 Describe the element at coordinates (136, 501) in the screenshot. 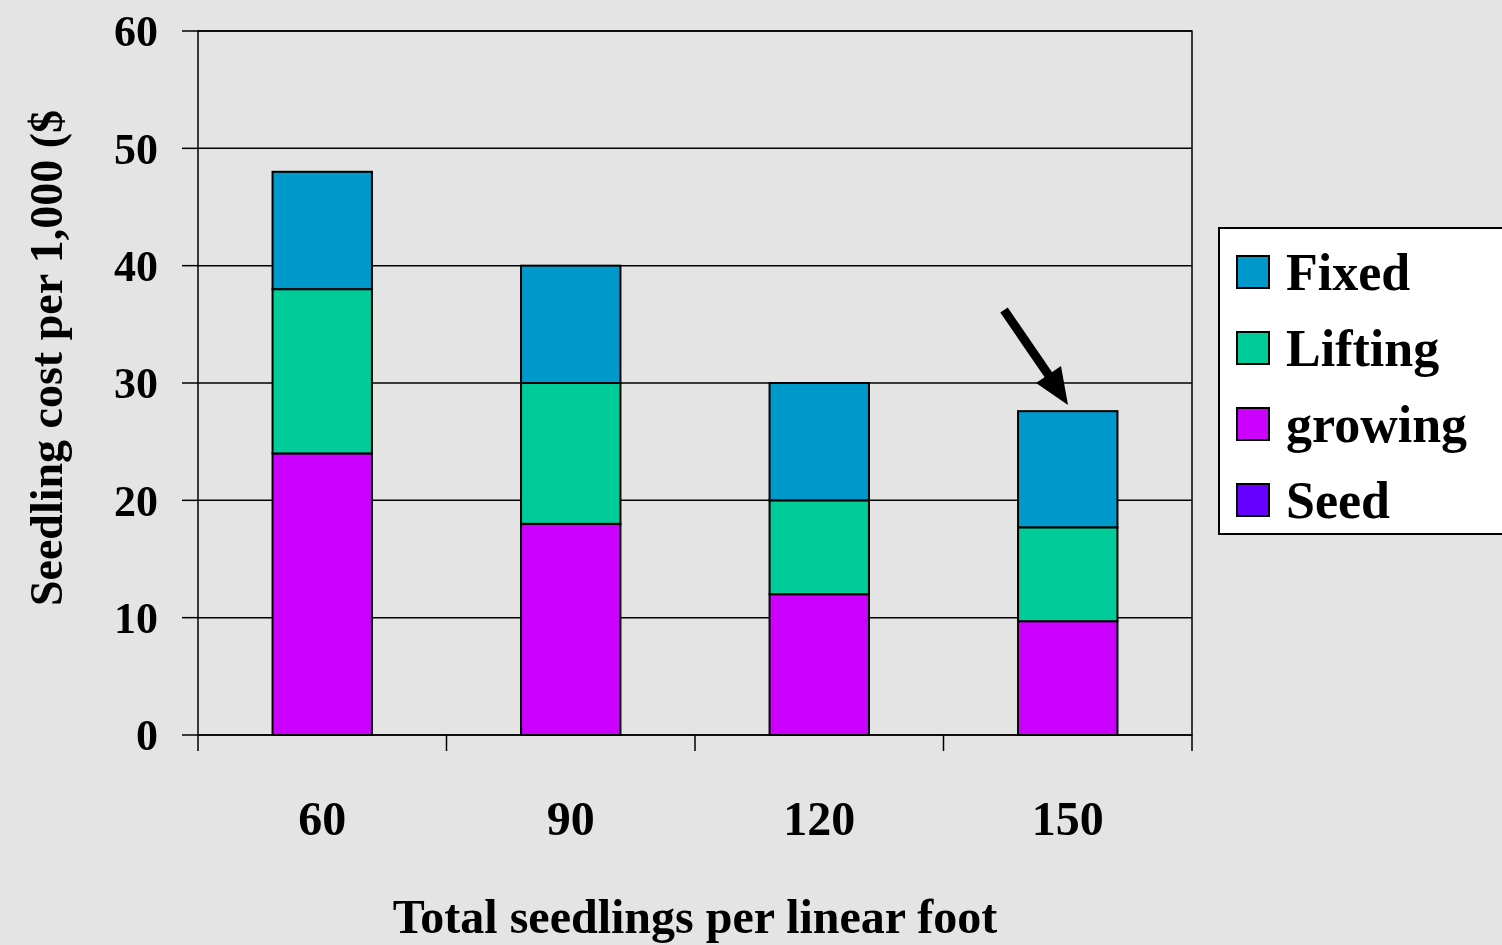

I see `y-tick-label: 20` at that location.